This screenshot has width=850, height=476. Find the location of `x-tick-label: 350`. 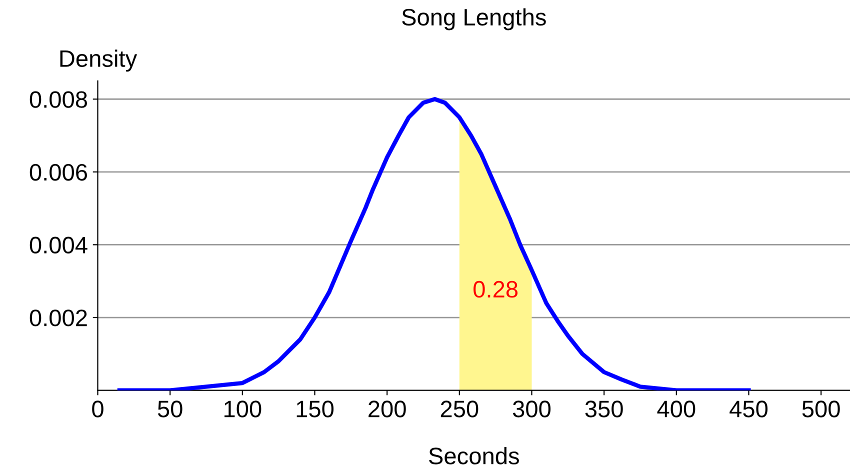

x-tick-label: 350 is located at coordinates (604, 409).